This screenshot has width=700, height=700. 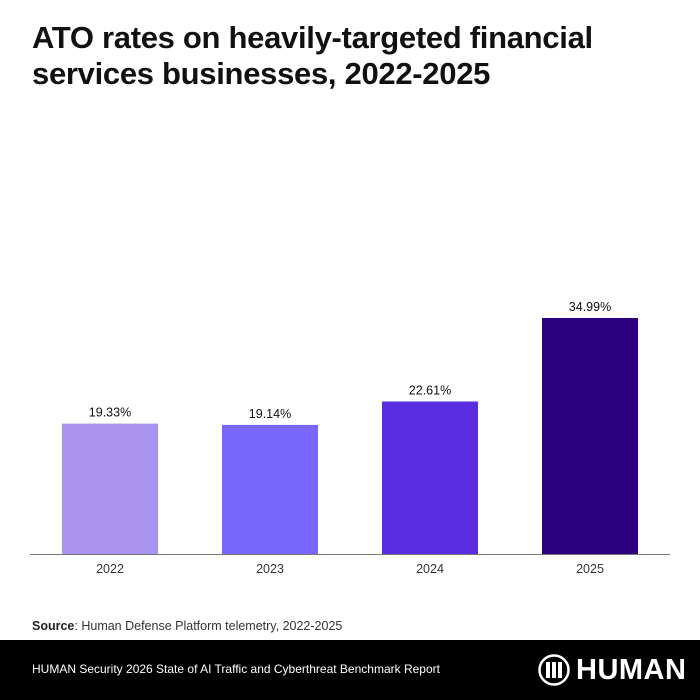 I want to click on data-label: 22.61%, so click(x=430, y=391).